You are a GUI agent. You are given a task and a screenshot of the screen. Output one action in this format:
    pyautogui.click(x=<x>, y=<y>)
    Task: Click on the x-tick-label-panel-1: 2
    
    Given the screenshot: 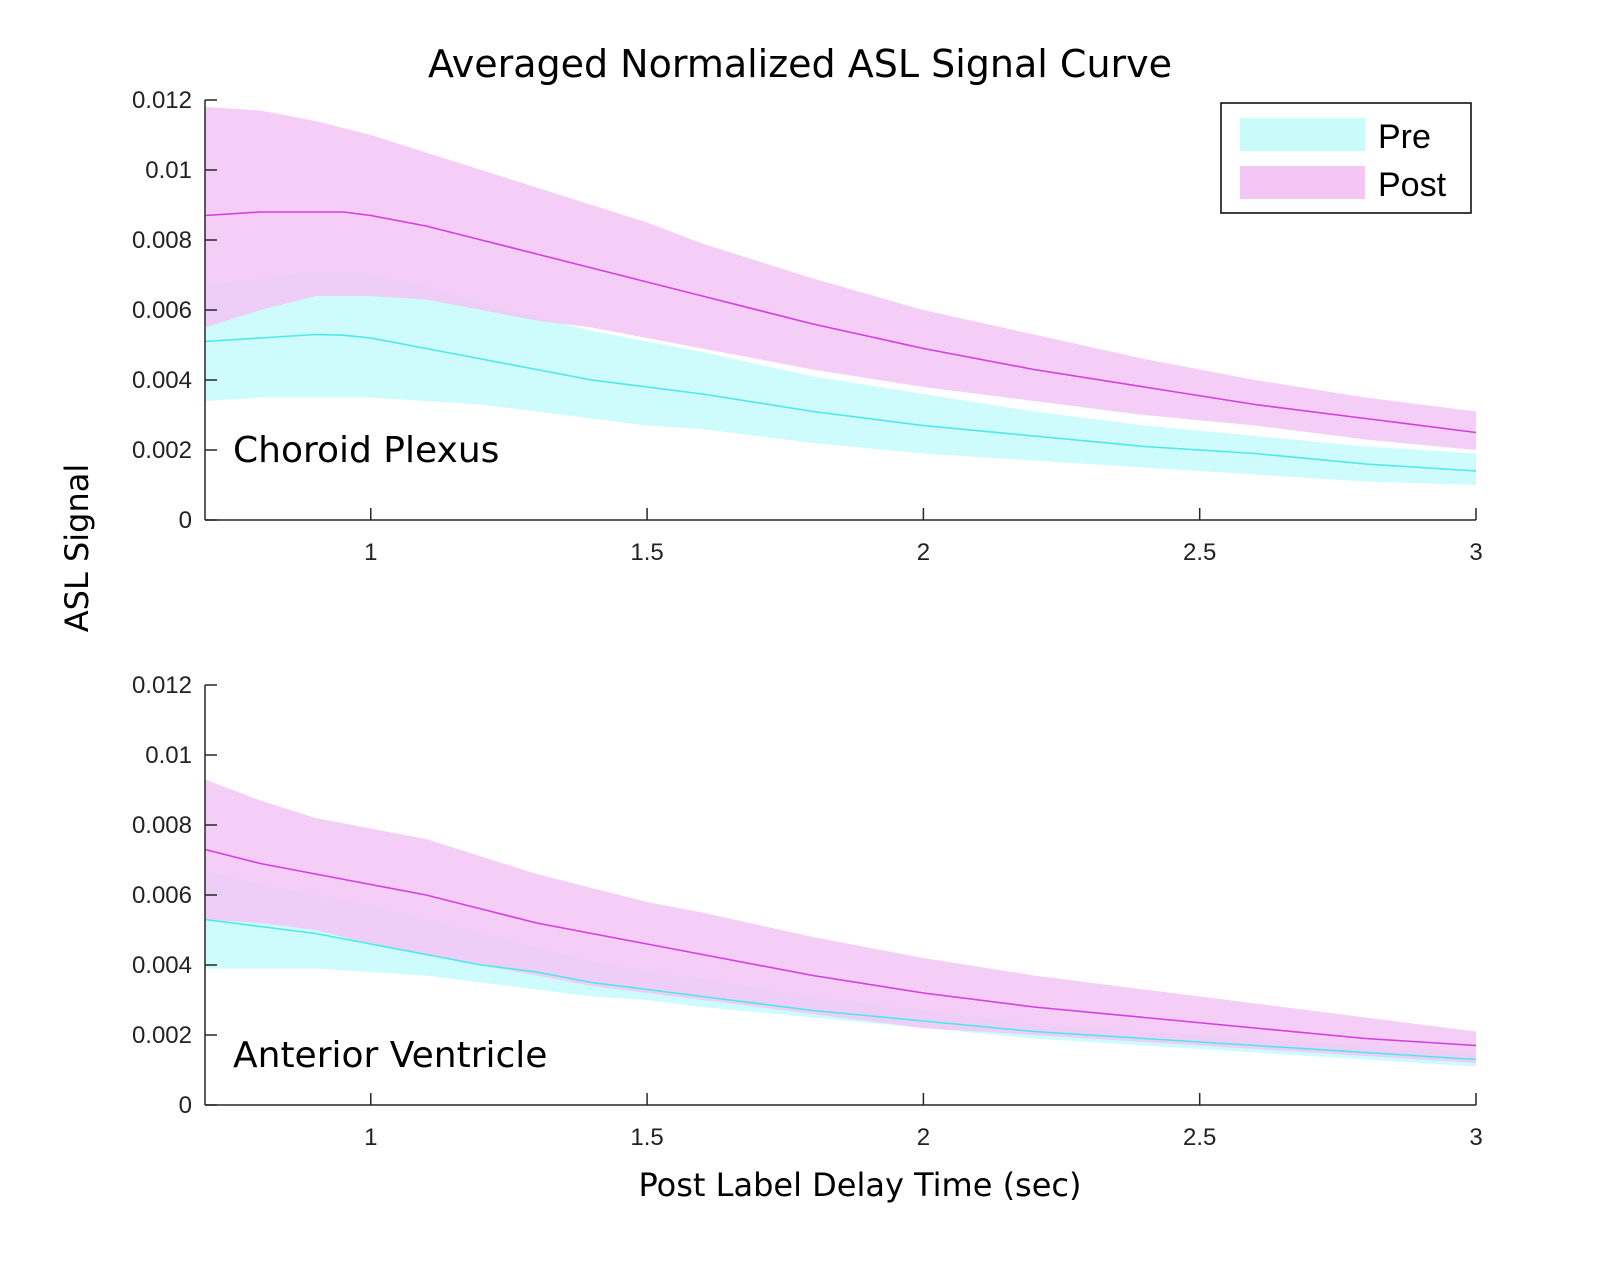 What is the action you would take?
    pyautogui.click(x=923, y=552)
    